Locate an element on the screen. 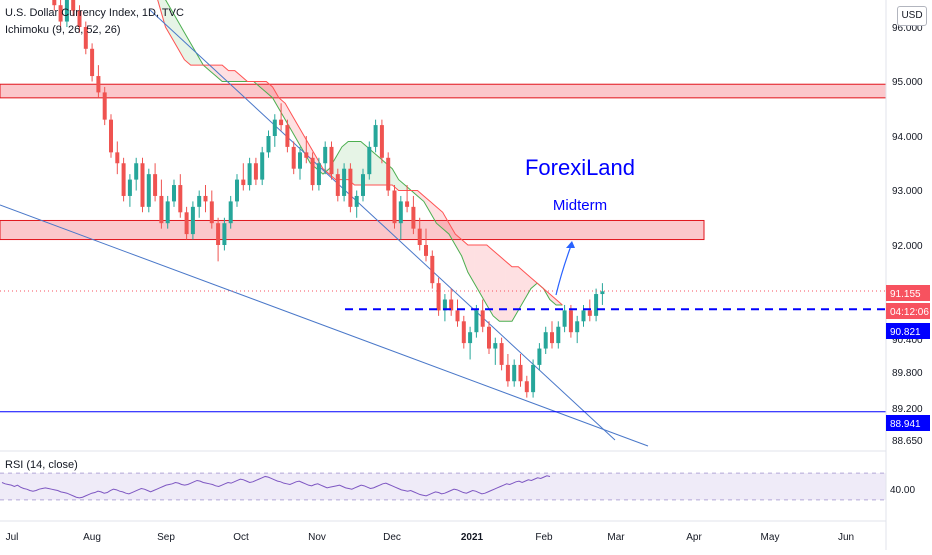 The image size is (932, 555). currency-button: USD is located at coordinates (912, 16).